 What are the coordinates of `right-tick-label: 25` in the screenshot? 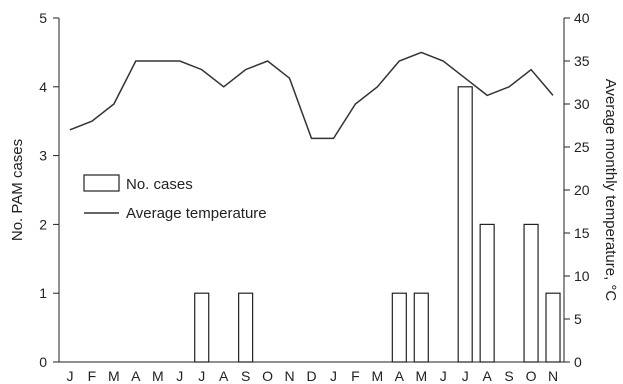 It's located at (582, 147).